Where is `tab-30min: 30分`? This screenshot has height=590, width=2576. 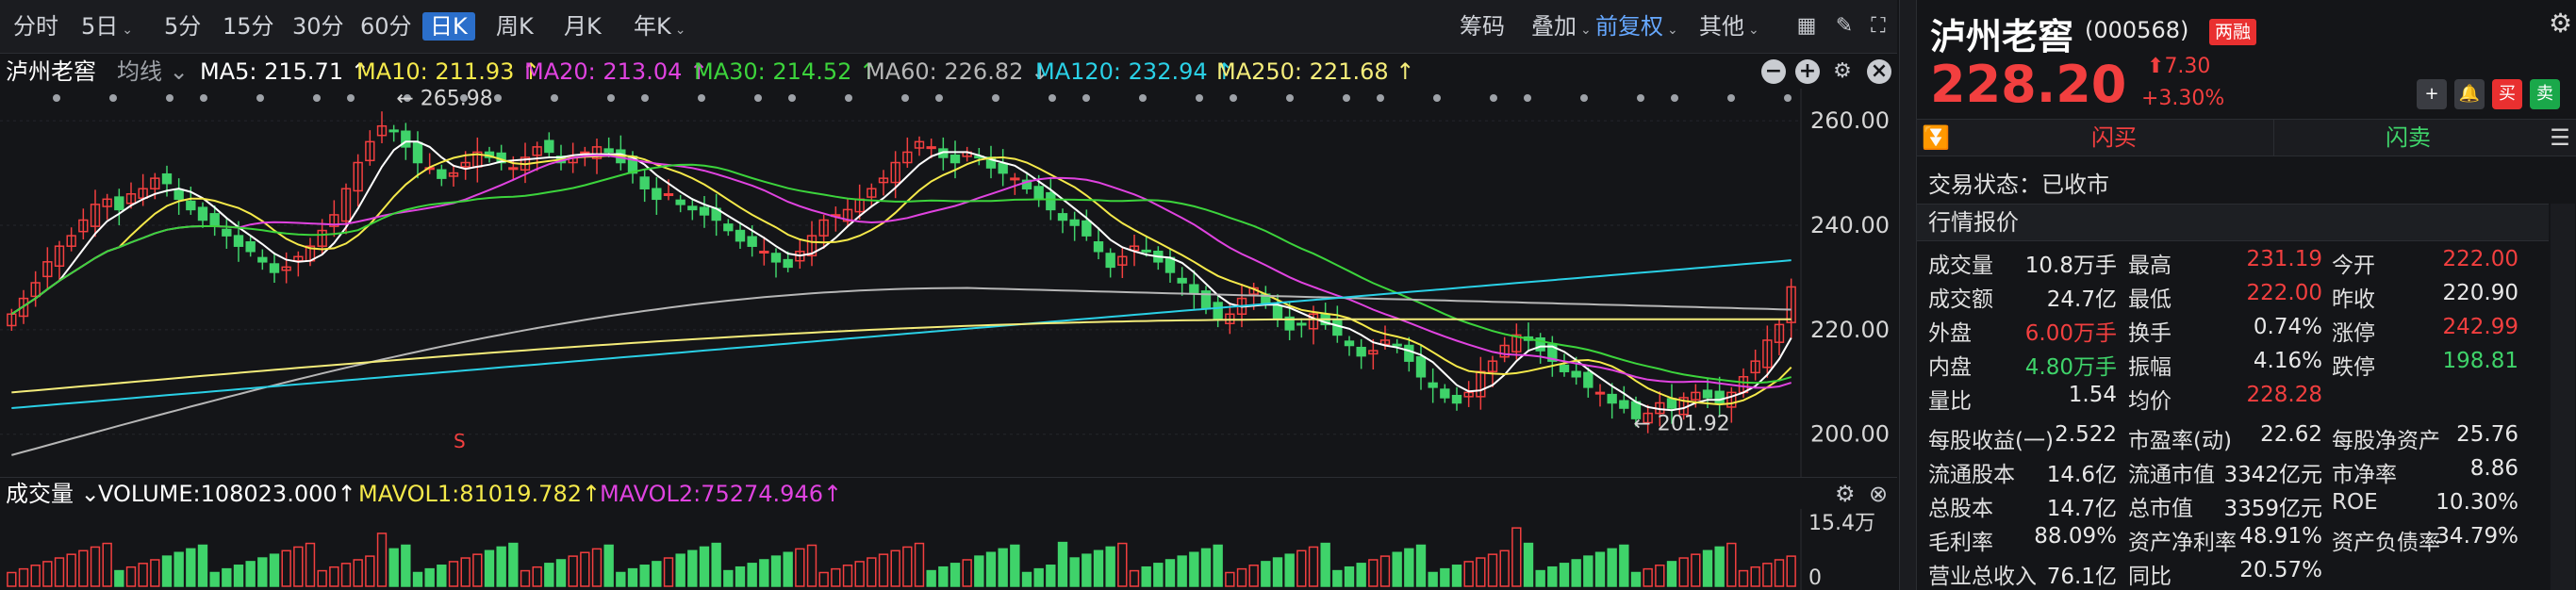 tab-30min: 30分 is located at coordinates (318, 26).